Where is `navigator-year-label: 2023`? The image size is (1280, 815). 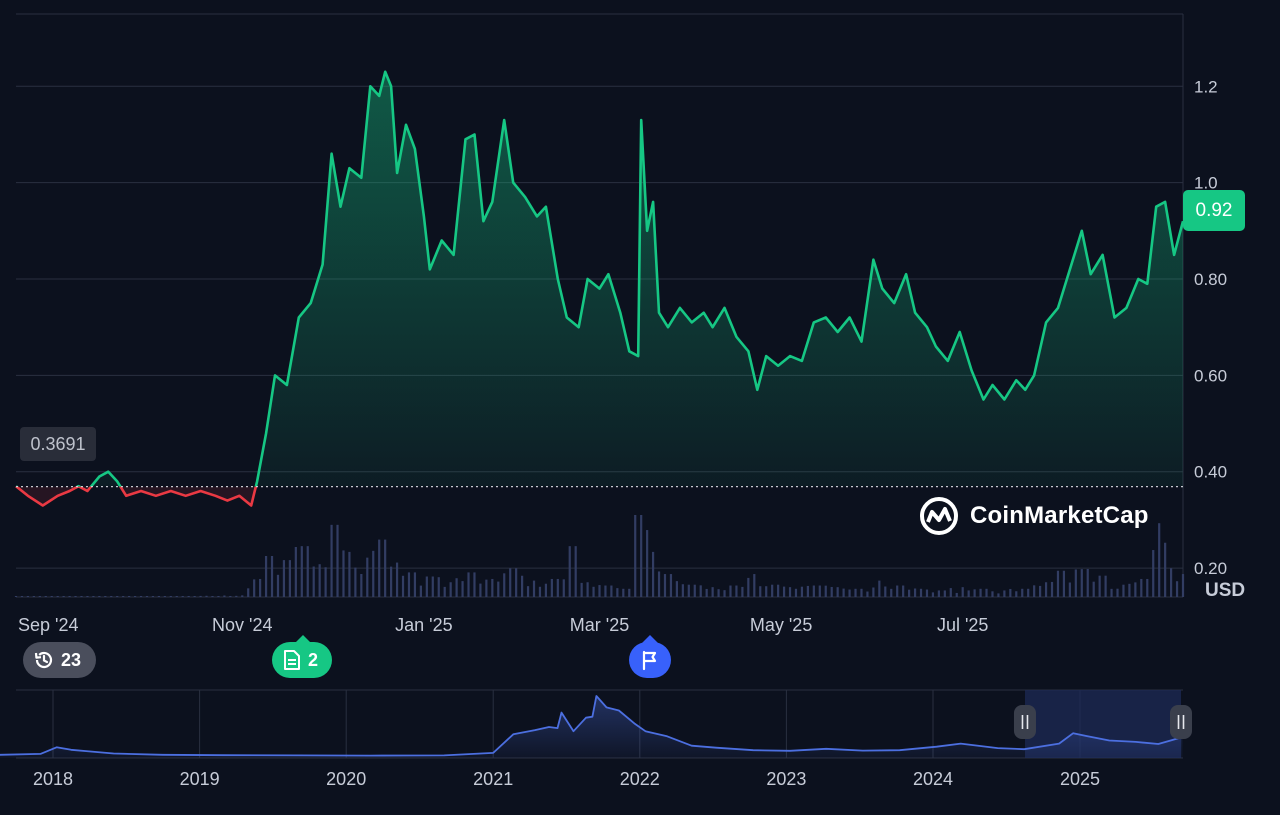
navigator-year-label: 2023 is located at coordinates (786, 779).